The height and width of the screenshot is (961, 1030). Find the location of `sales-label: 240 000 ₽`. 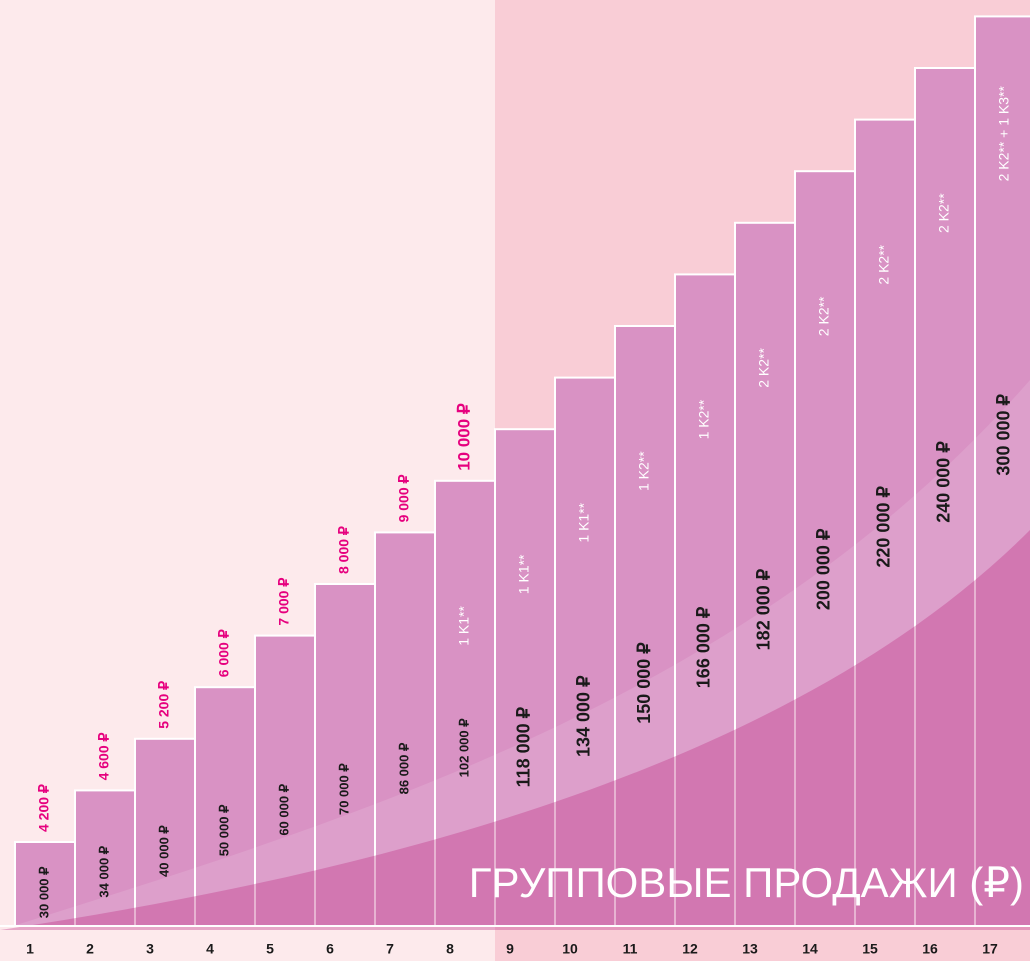

sales-label: 240 000 ₽ is located at coordinates (944, 482).